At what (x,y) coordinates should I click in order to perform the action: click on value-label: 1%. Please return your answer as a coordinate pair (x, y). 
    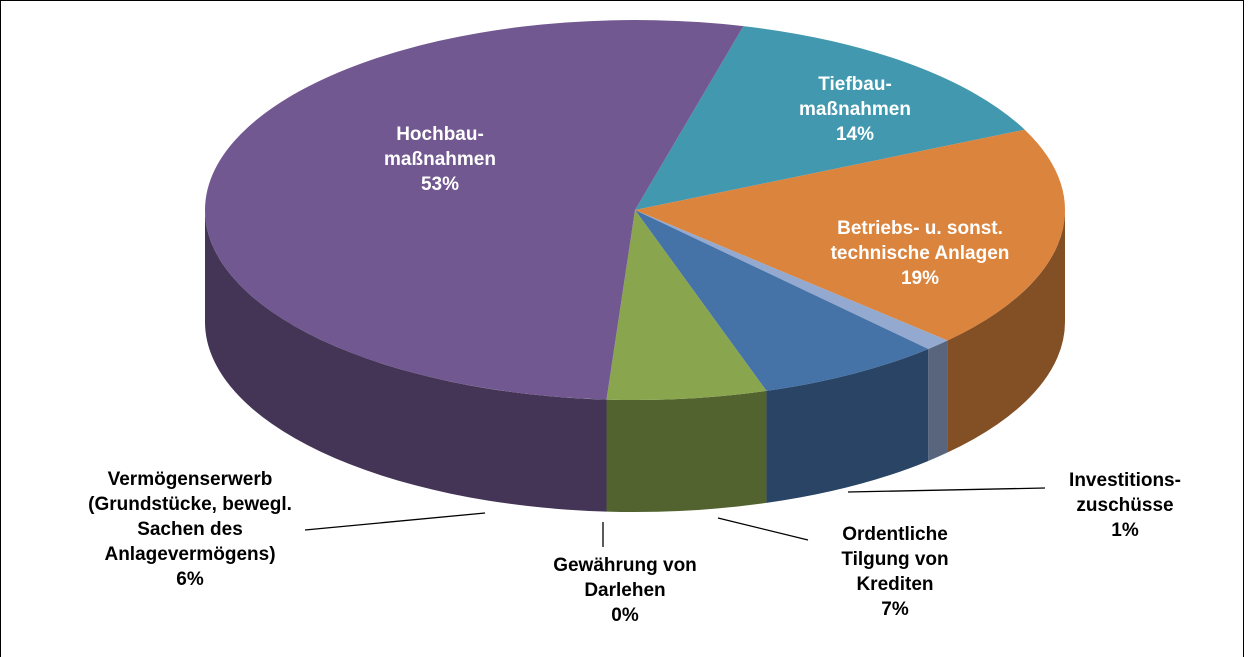
    Looking at the image, I should click on (1125, 530).